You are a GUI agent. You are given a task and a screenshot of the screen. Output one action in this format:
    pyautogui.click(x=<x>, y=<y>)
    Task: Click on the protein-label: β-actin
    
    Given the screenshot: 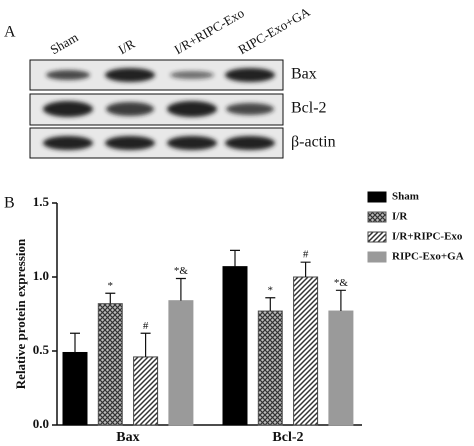 What is the action you would take?
    pyautogui.click(x=313, y=142)
    